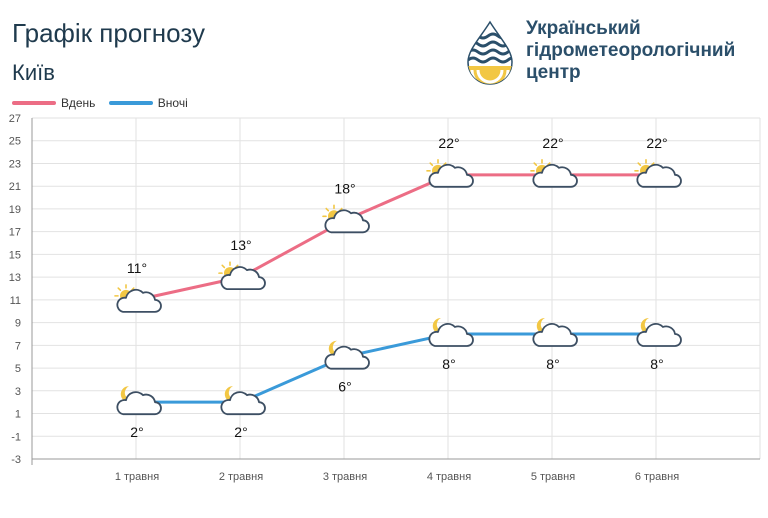 This screenshot has height=518, width=768. What do you see at coordinates (449, 477) in the screenshot?
I see `x-tick-label: 4 травня` at bounding box center [449, 477].